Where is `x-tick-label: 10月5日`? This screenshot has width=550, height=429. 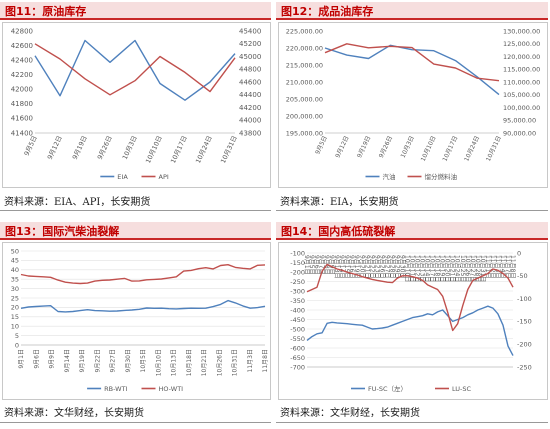
x-tick-label: 10月5日 is located at coordinates (143, 360).